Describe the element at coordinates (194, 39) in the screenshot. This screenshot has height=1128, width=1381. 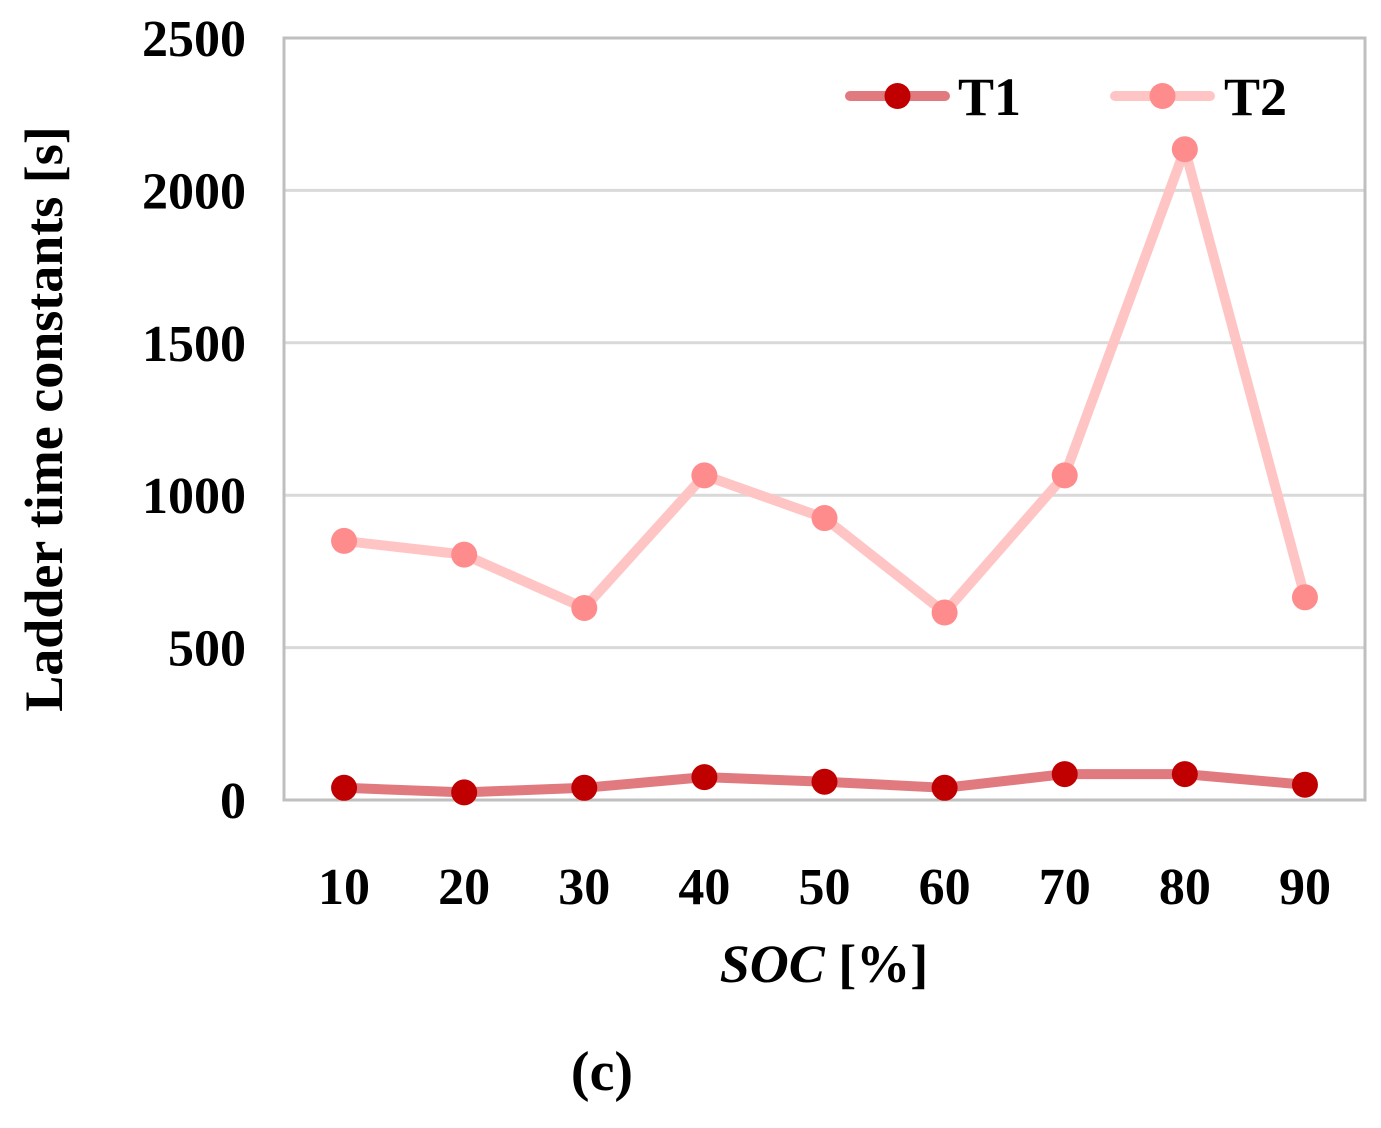
I see `y-tick-label: 2500` at that location.